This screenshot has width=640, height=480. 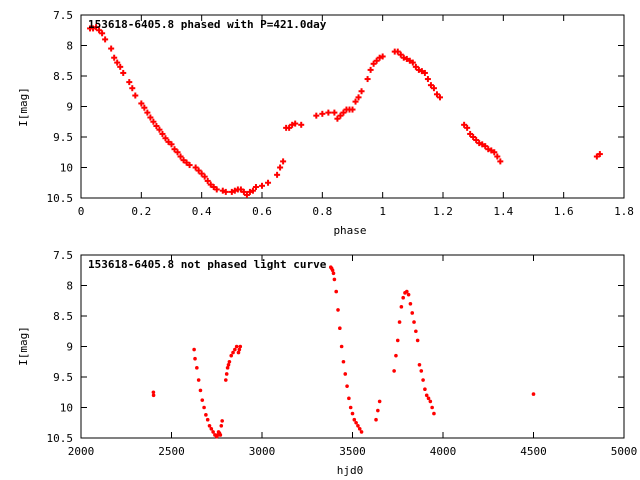 What do you see at coordinates (349, 230) in the screenshot?
I see `x-axis-label: phase` at bounding box center [349, 230].